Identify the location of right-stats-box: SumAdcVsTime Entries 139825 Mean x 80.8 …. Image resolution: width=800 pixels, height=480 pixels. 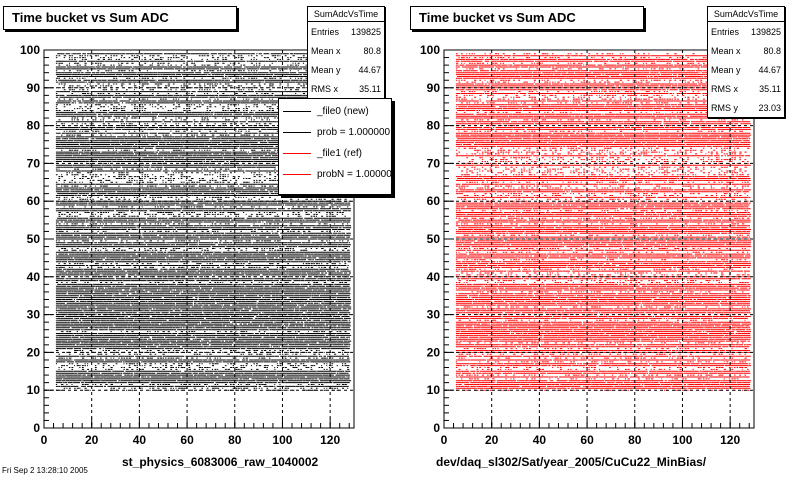
(746, 62).